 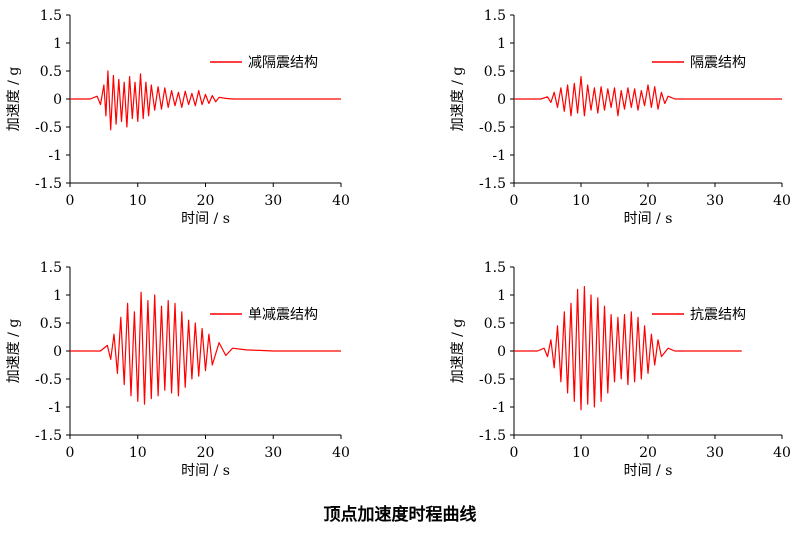 I want to click on legend-label: 单减震结构, so click(x=283, y=315).